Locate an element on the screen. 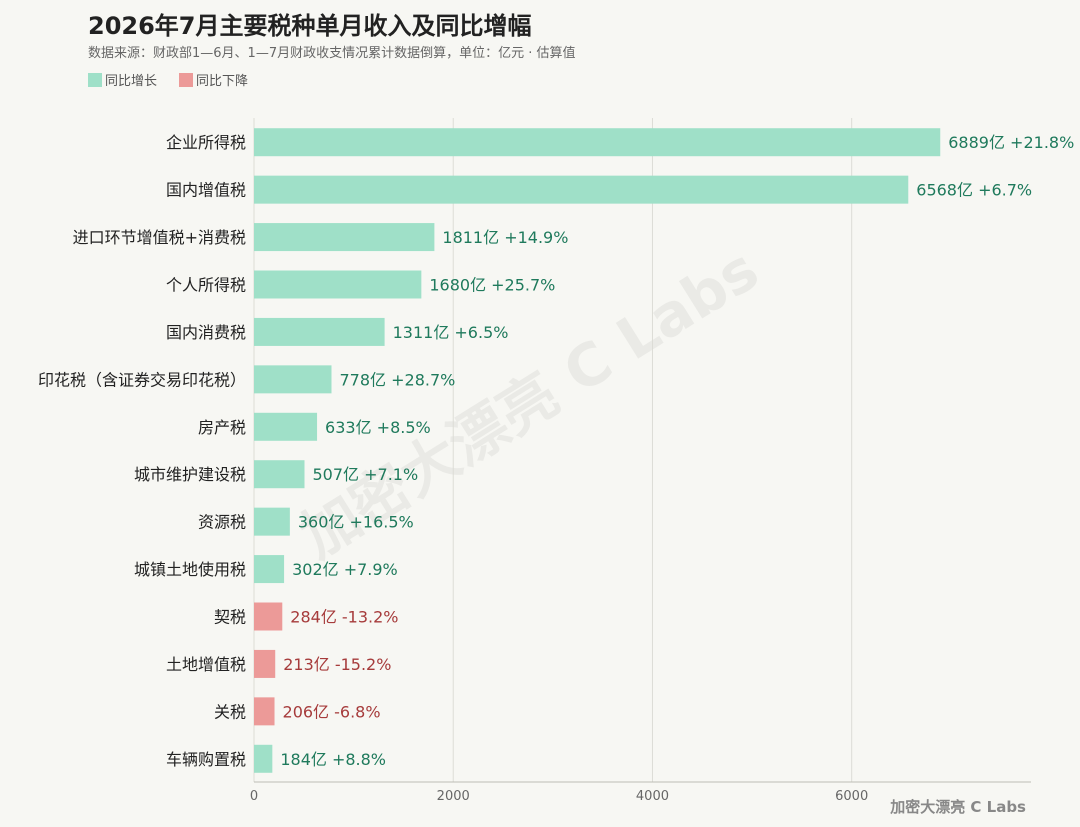  category-label: 房产税 is located at coordinates (222, 427).